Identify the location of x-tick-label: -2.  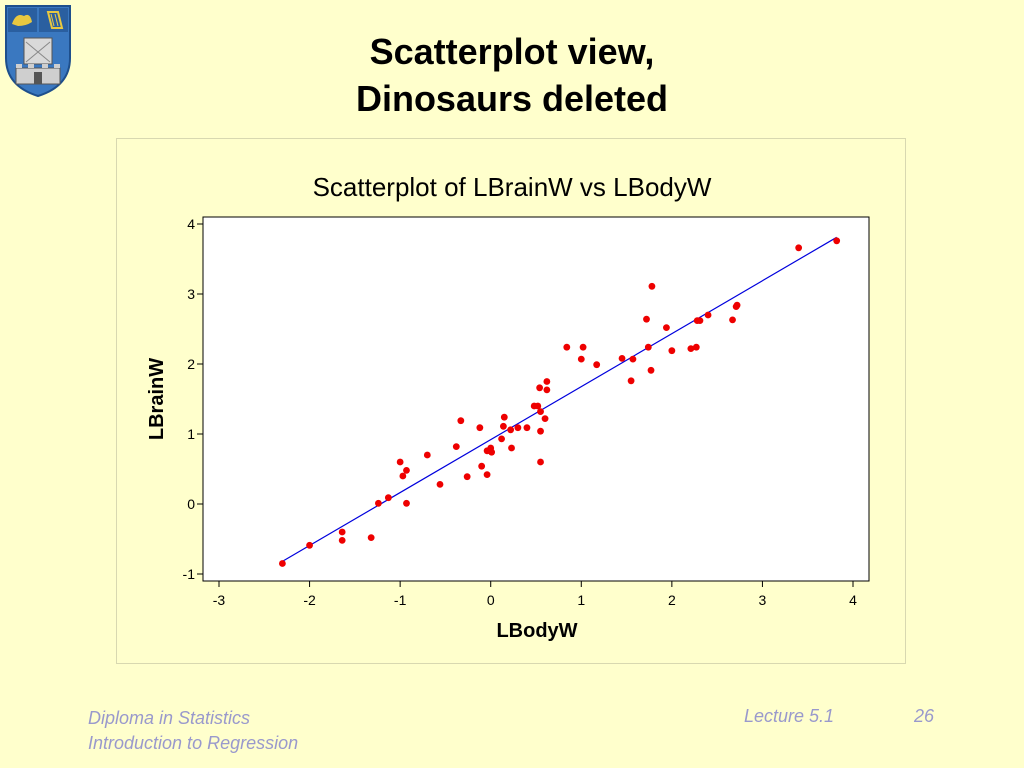
(309, 600).